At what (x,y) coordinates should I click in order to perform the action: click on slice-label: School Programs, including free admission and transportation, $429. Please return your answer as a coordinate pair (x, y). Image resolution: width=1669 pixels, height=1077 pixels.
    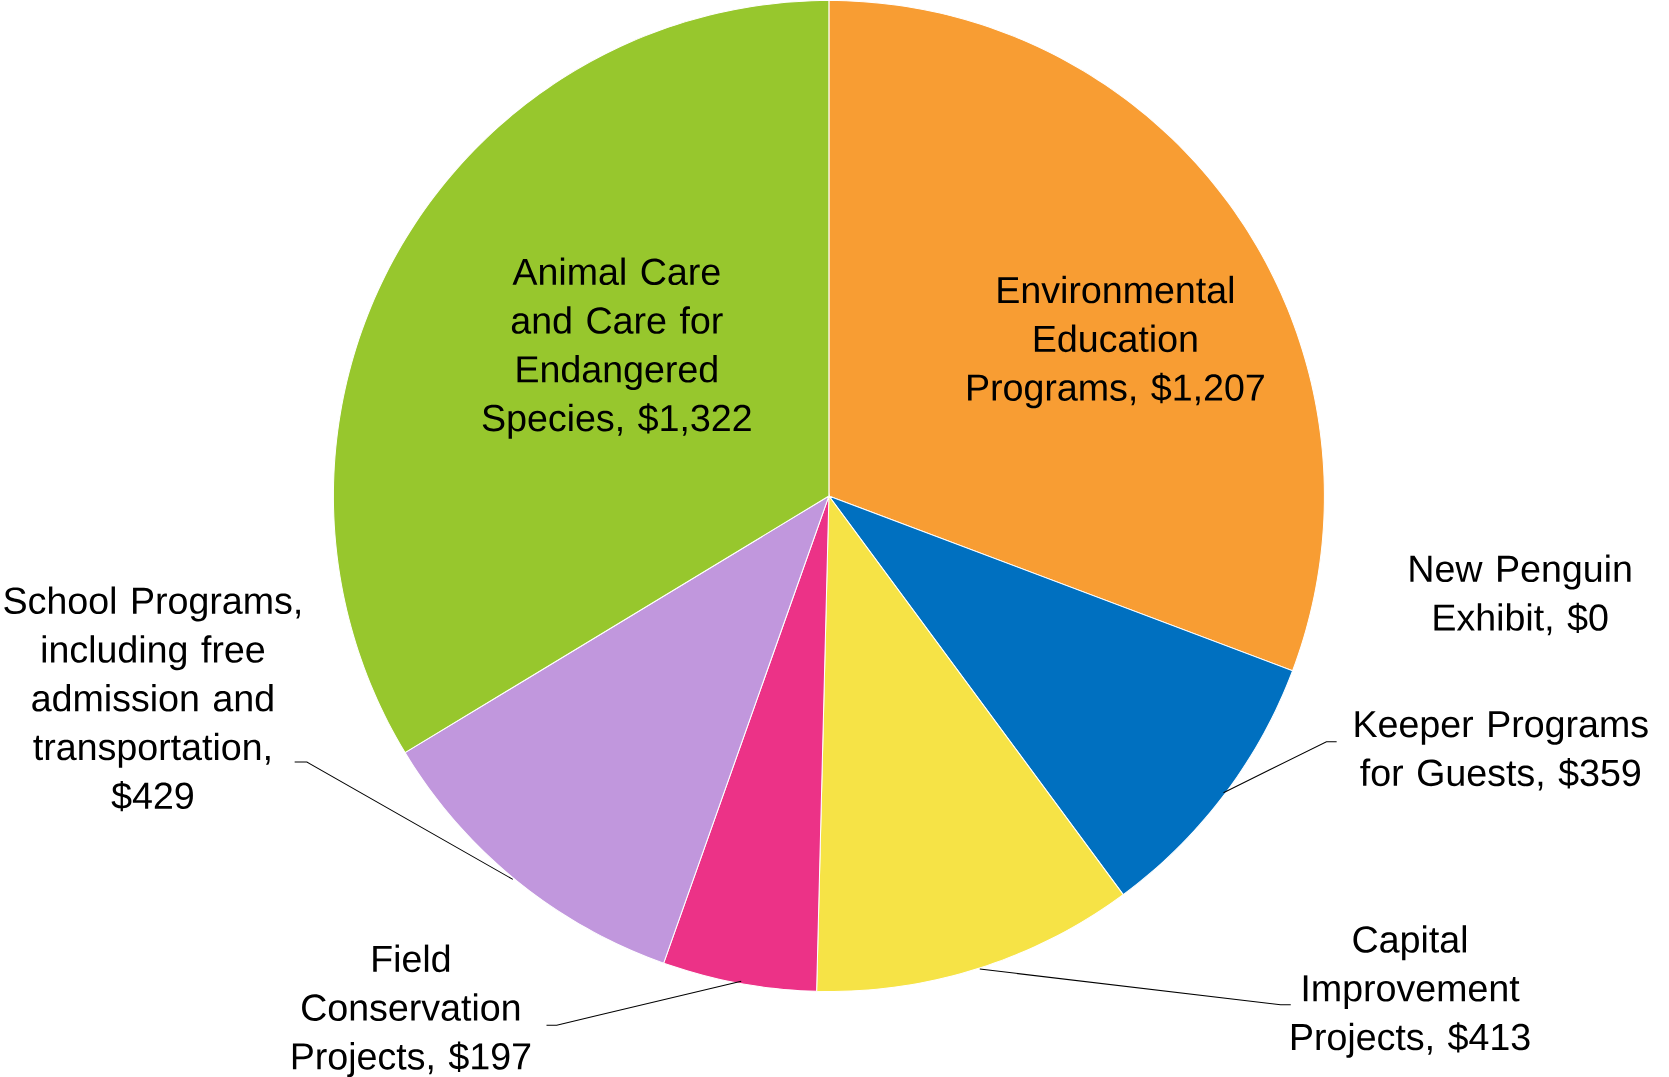
    Looking at the image, I should click on (152, 699).